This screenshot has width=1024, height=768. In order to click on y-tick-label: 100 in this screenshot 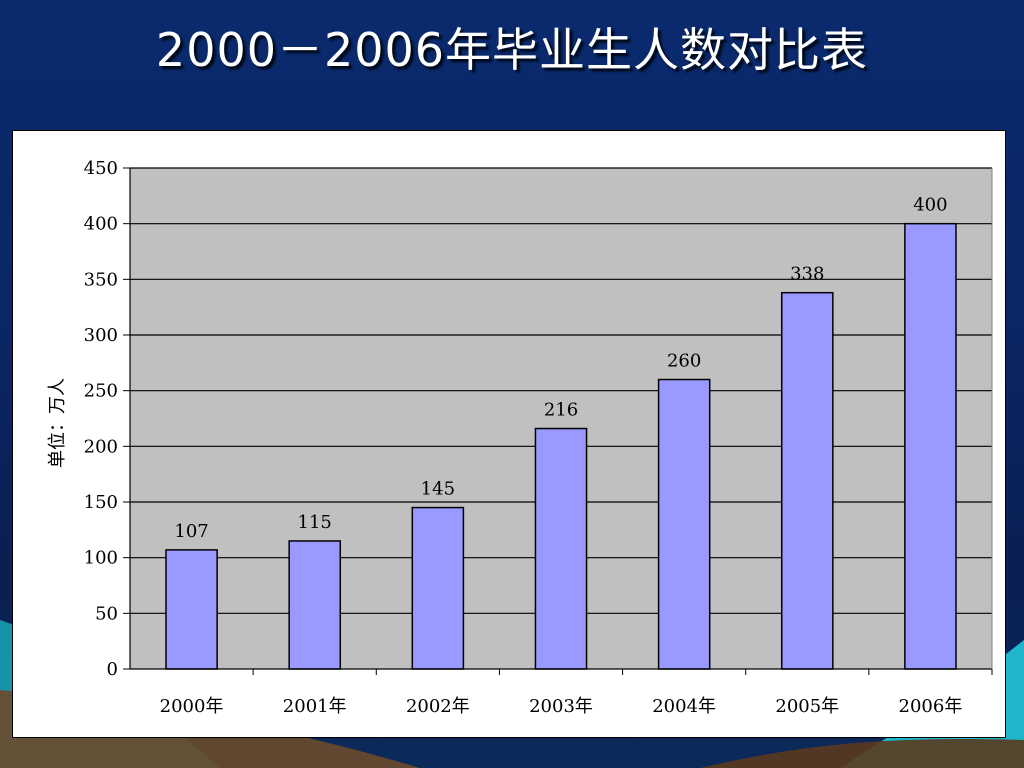, I will do `click(101, 558)`.